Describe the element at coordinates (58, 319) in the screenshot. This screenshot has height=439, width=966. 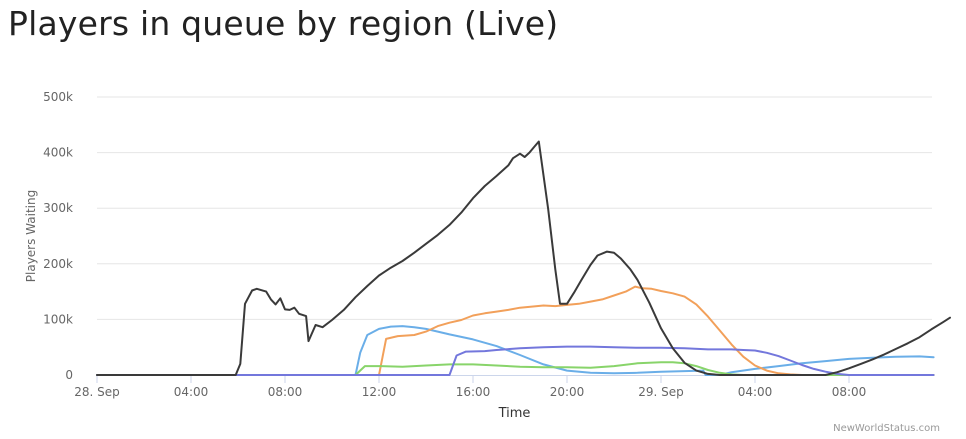
I see `y-tick-label: 100k` at that location.